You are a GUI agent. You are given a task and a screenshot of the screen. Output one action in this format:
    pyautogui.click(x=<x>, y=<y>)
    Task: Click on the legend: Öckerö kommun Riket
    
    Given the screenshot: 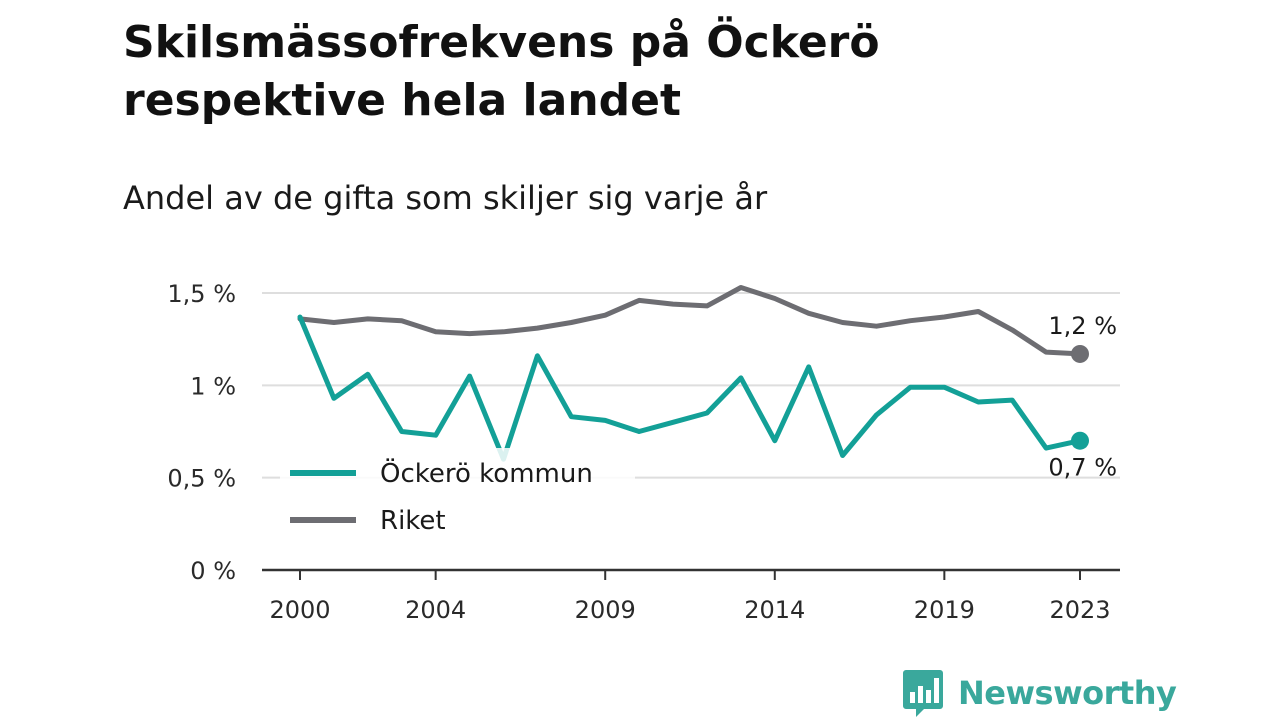 What is the action you would take?
    pyautogui.click(x=457, y=497)
    